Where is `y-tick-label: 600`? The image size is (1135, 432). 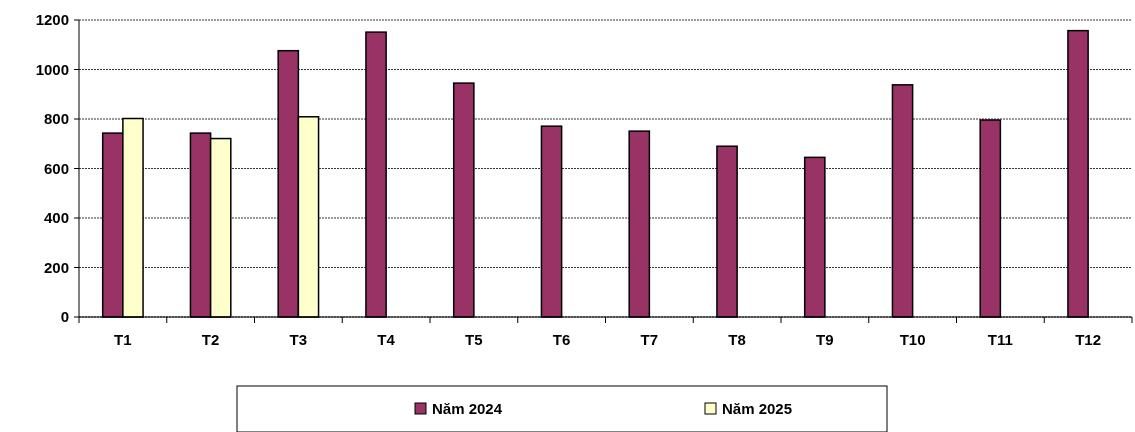
y-tick-label: 600 is located at coordinates (56, 168).